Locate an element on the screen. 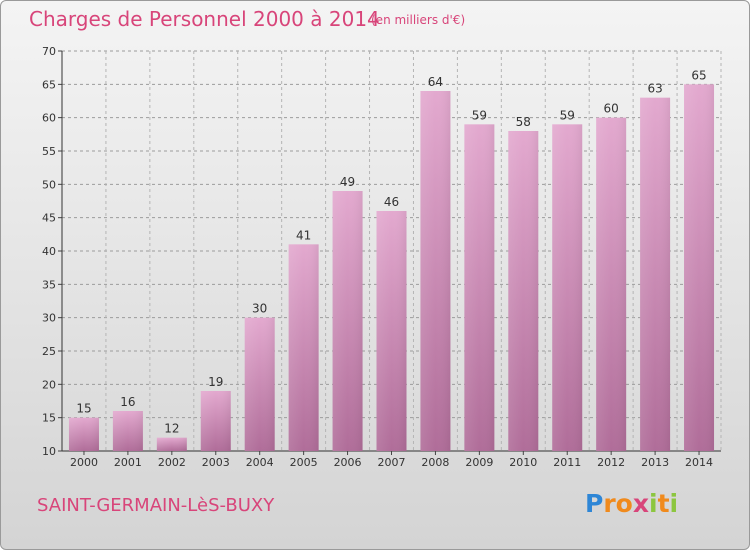 The image size is (750, 550). x-tick-label: 2009 is located at coordinates (479, 462).